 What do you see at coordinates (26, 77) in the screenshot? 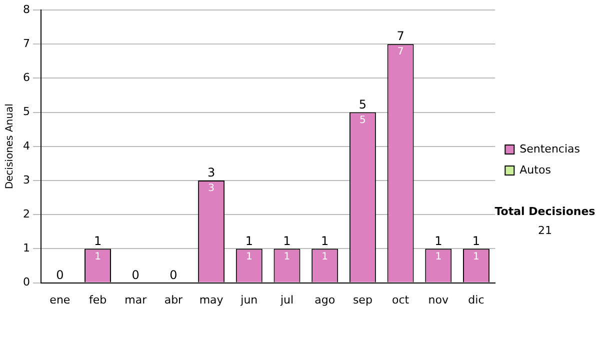
I see `y-tick-label: 6` at bounding box center [26, 77].